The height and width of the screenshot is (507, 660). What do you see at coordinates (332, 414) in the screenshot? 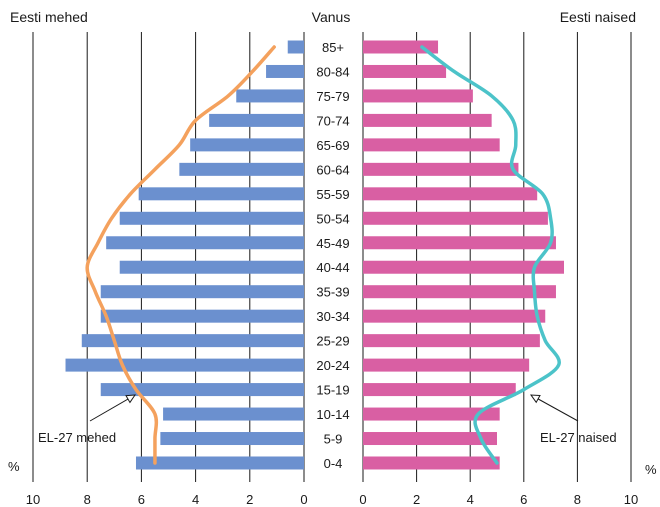
I see `age-label-10-14: 10-14` at bounding box center [332, 414].